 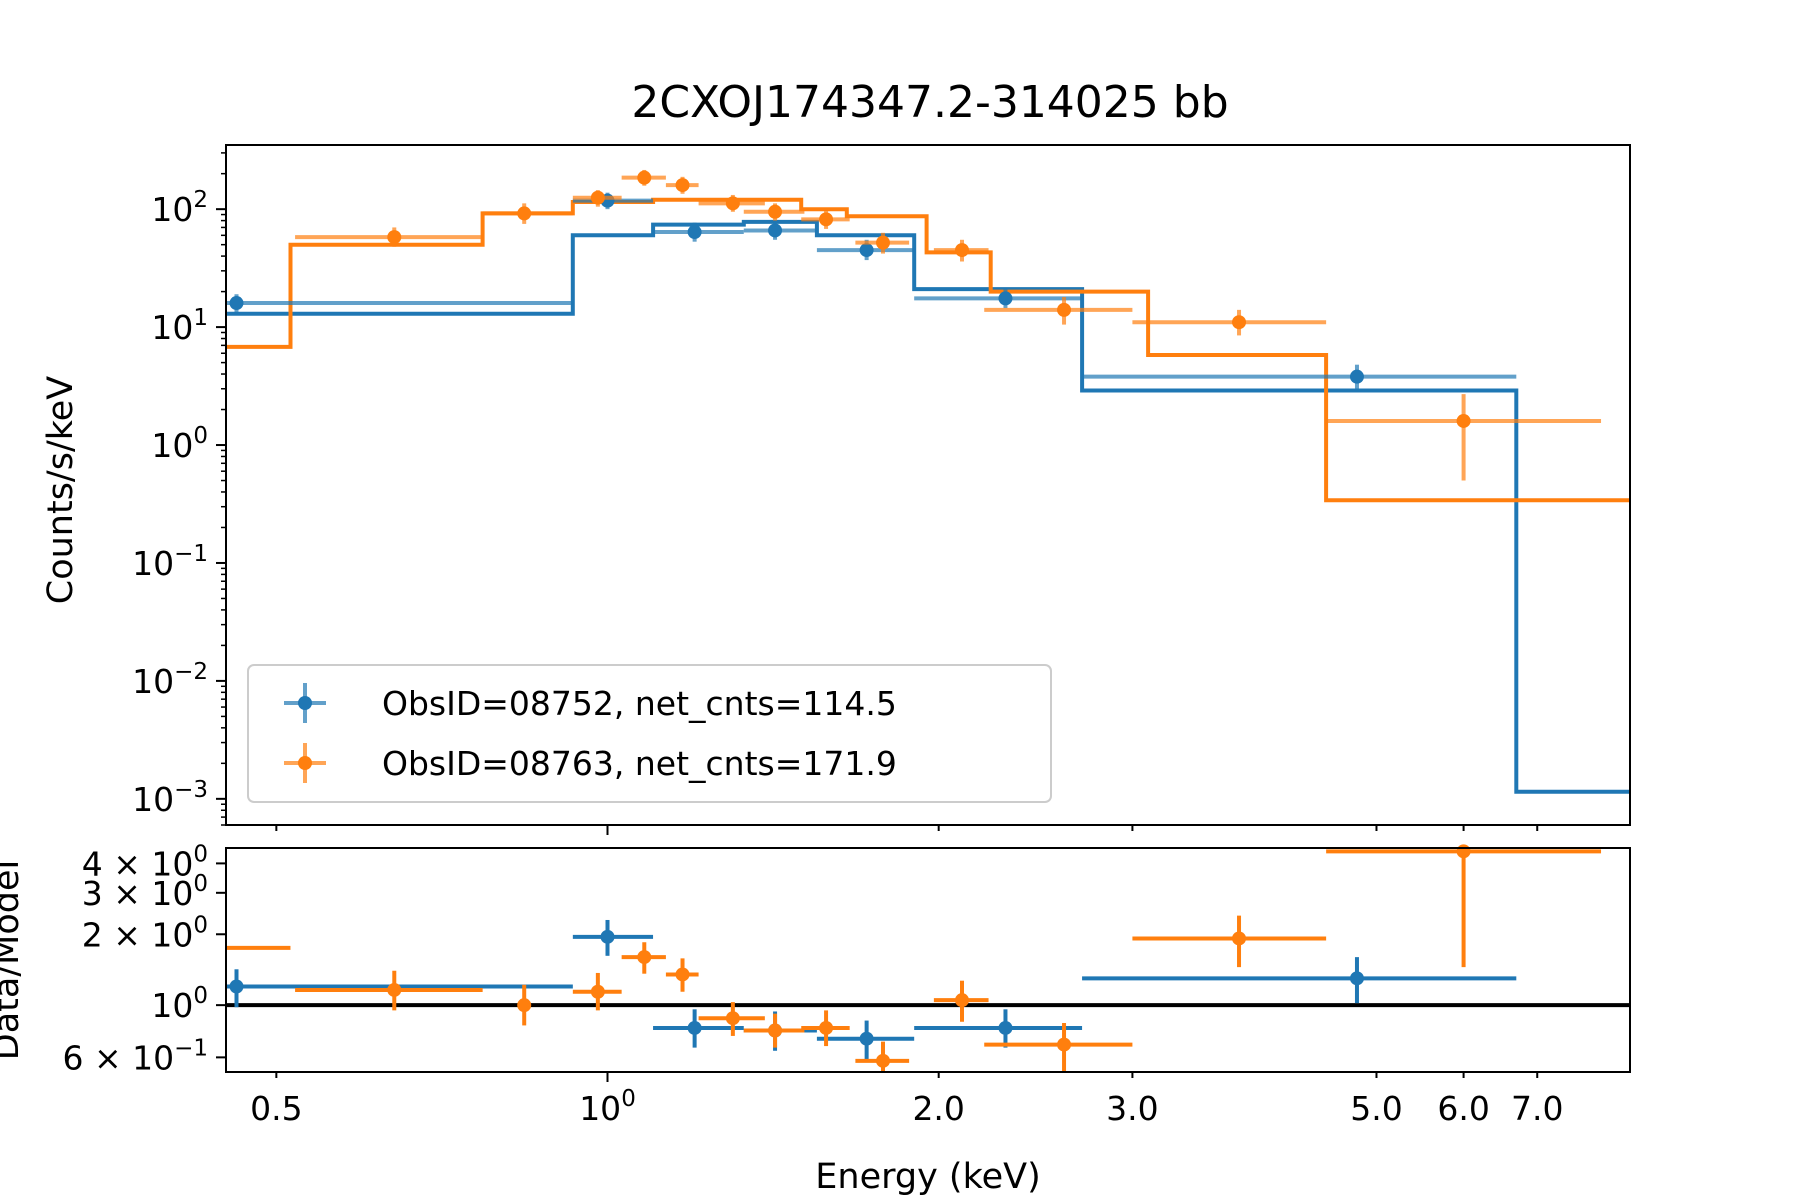 I want to click on legend-label: ObsID=08752, net_cnts=114.5, so click(x=639, y=703).